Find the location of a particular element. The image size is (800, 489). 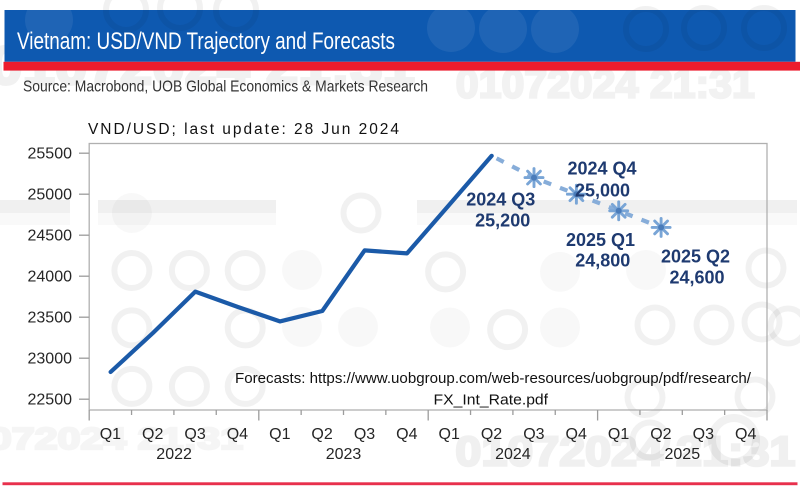

svg-text: 24,600 is located at coordinates (696, 278).